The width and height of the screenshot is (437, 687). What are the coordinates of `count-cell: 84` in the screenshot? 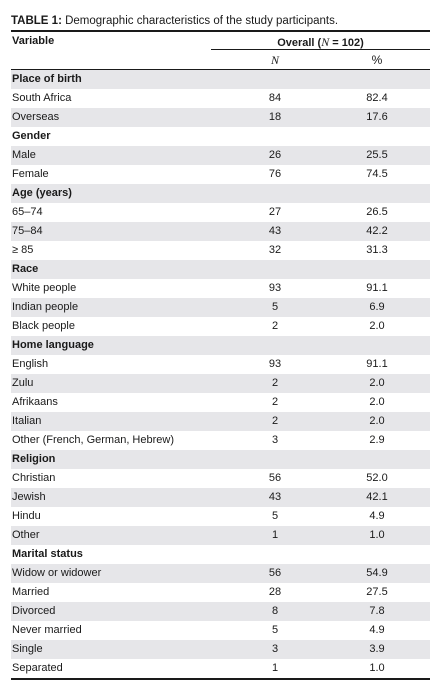 It's located at (275, 98).